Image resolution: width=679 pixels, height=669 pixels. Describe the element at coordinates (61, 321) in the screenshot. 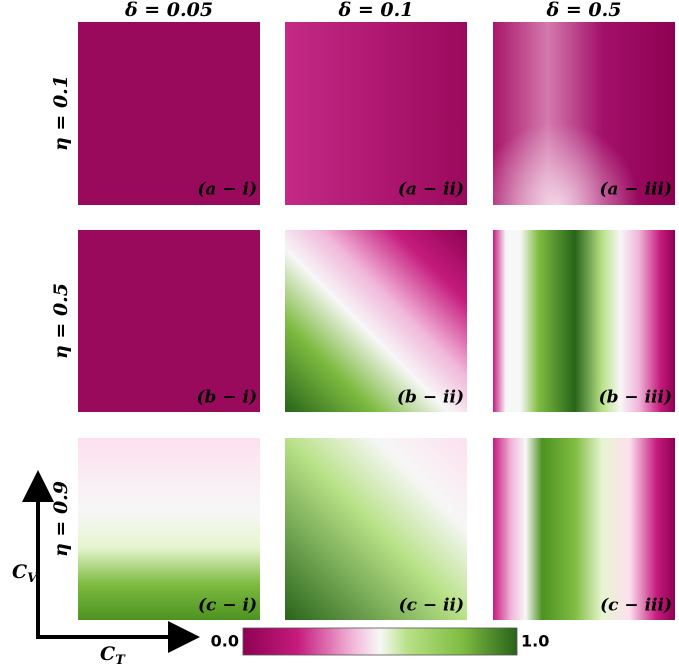

I see `row-label: η = 0.5` at that location.